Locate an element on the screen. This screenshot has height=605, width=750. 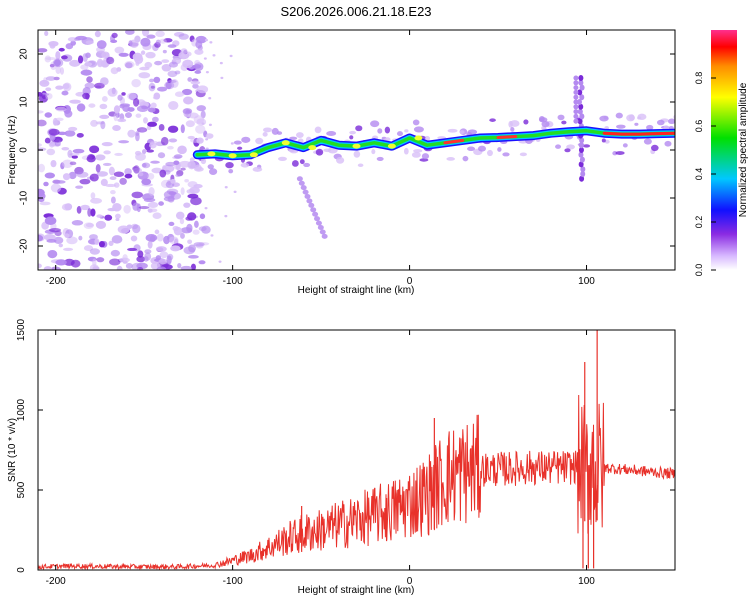
top-y-tick-label: -10 is located at coordinates (24, 197).